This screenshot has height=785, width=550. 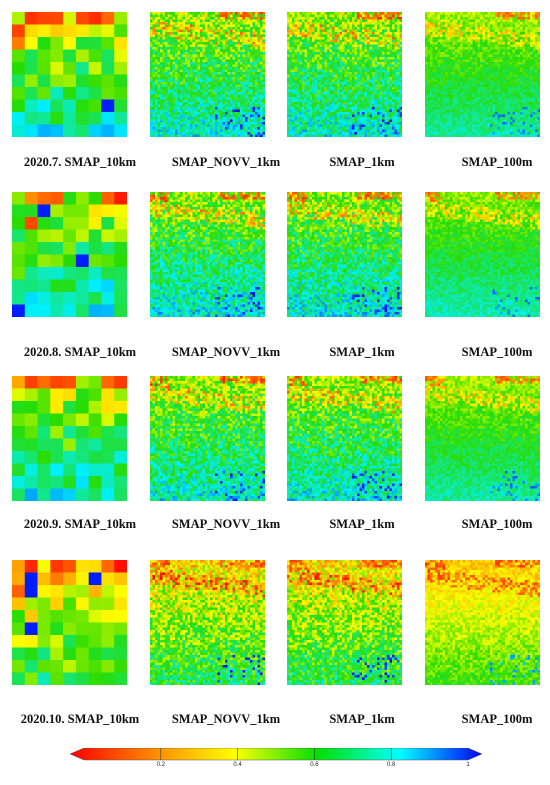 What do you see at coordinates (391, 765) in the screenshot?
I see `colorbar-tick-label: 0.8` at bounding box center [391, 765].